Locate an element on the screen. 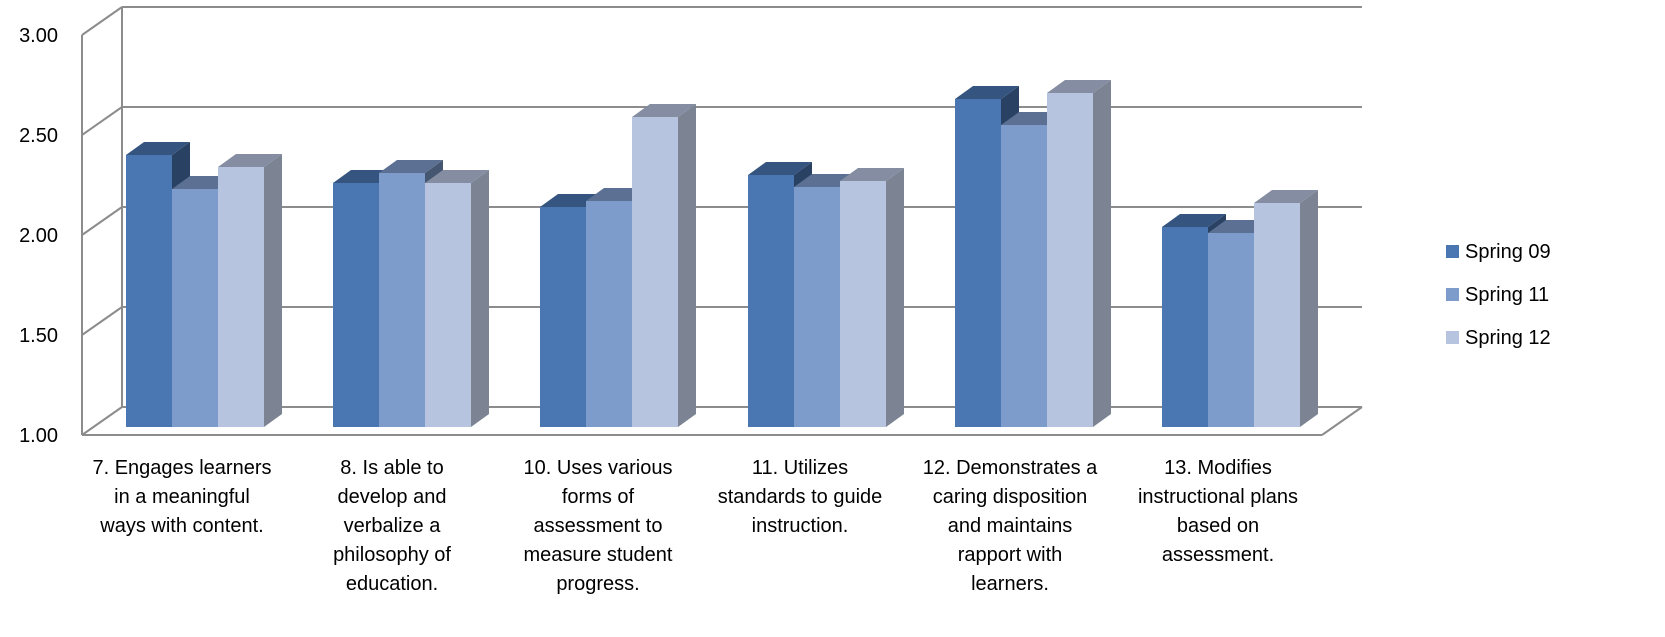  category-label-line: education. is located at coordinates (392, 584).